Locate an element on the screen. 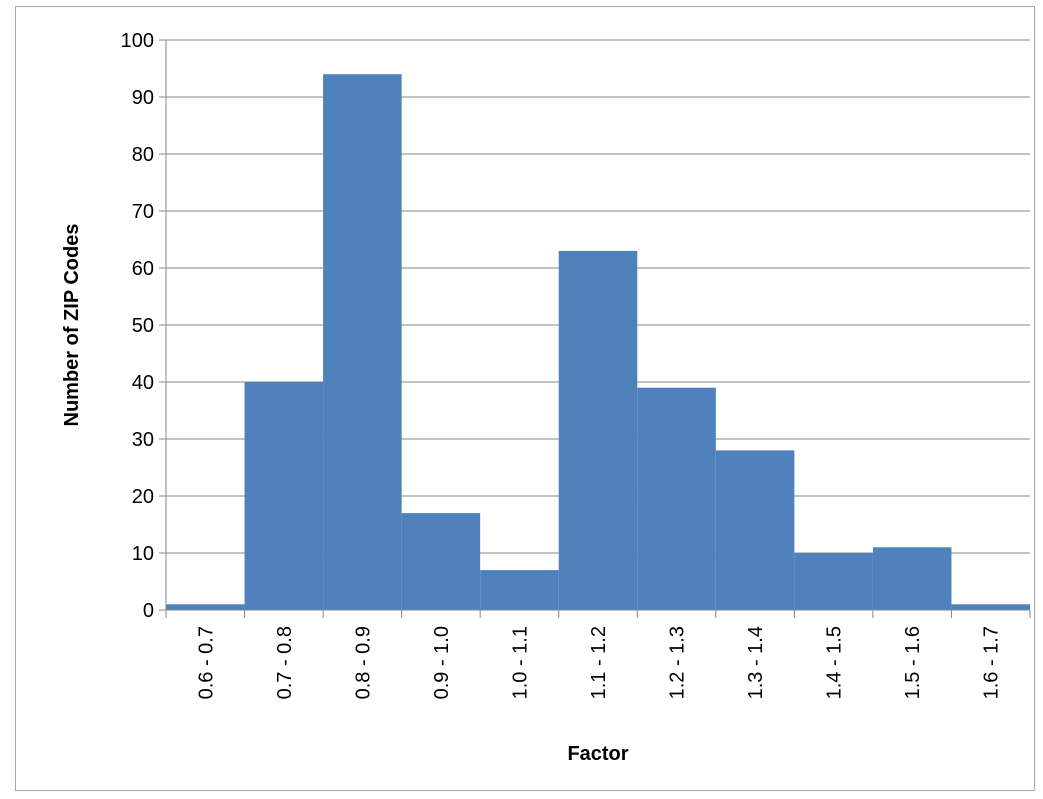 The width and height of the screenshot is (1043, 799). x-tick-label: 1.5 - 1.6 is located at coordinates (913, 662).